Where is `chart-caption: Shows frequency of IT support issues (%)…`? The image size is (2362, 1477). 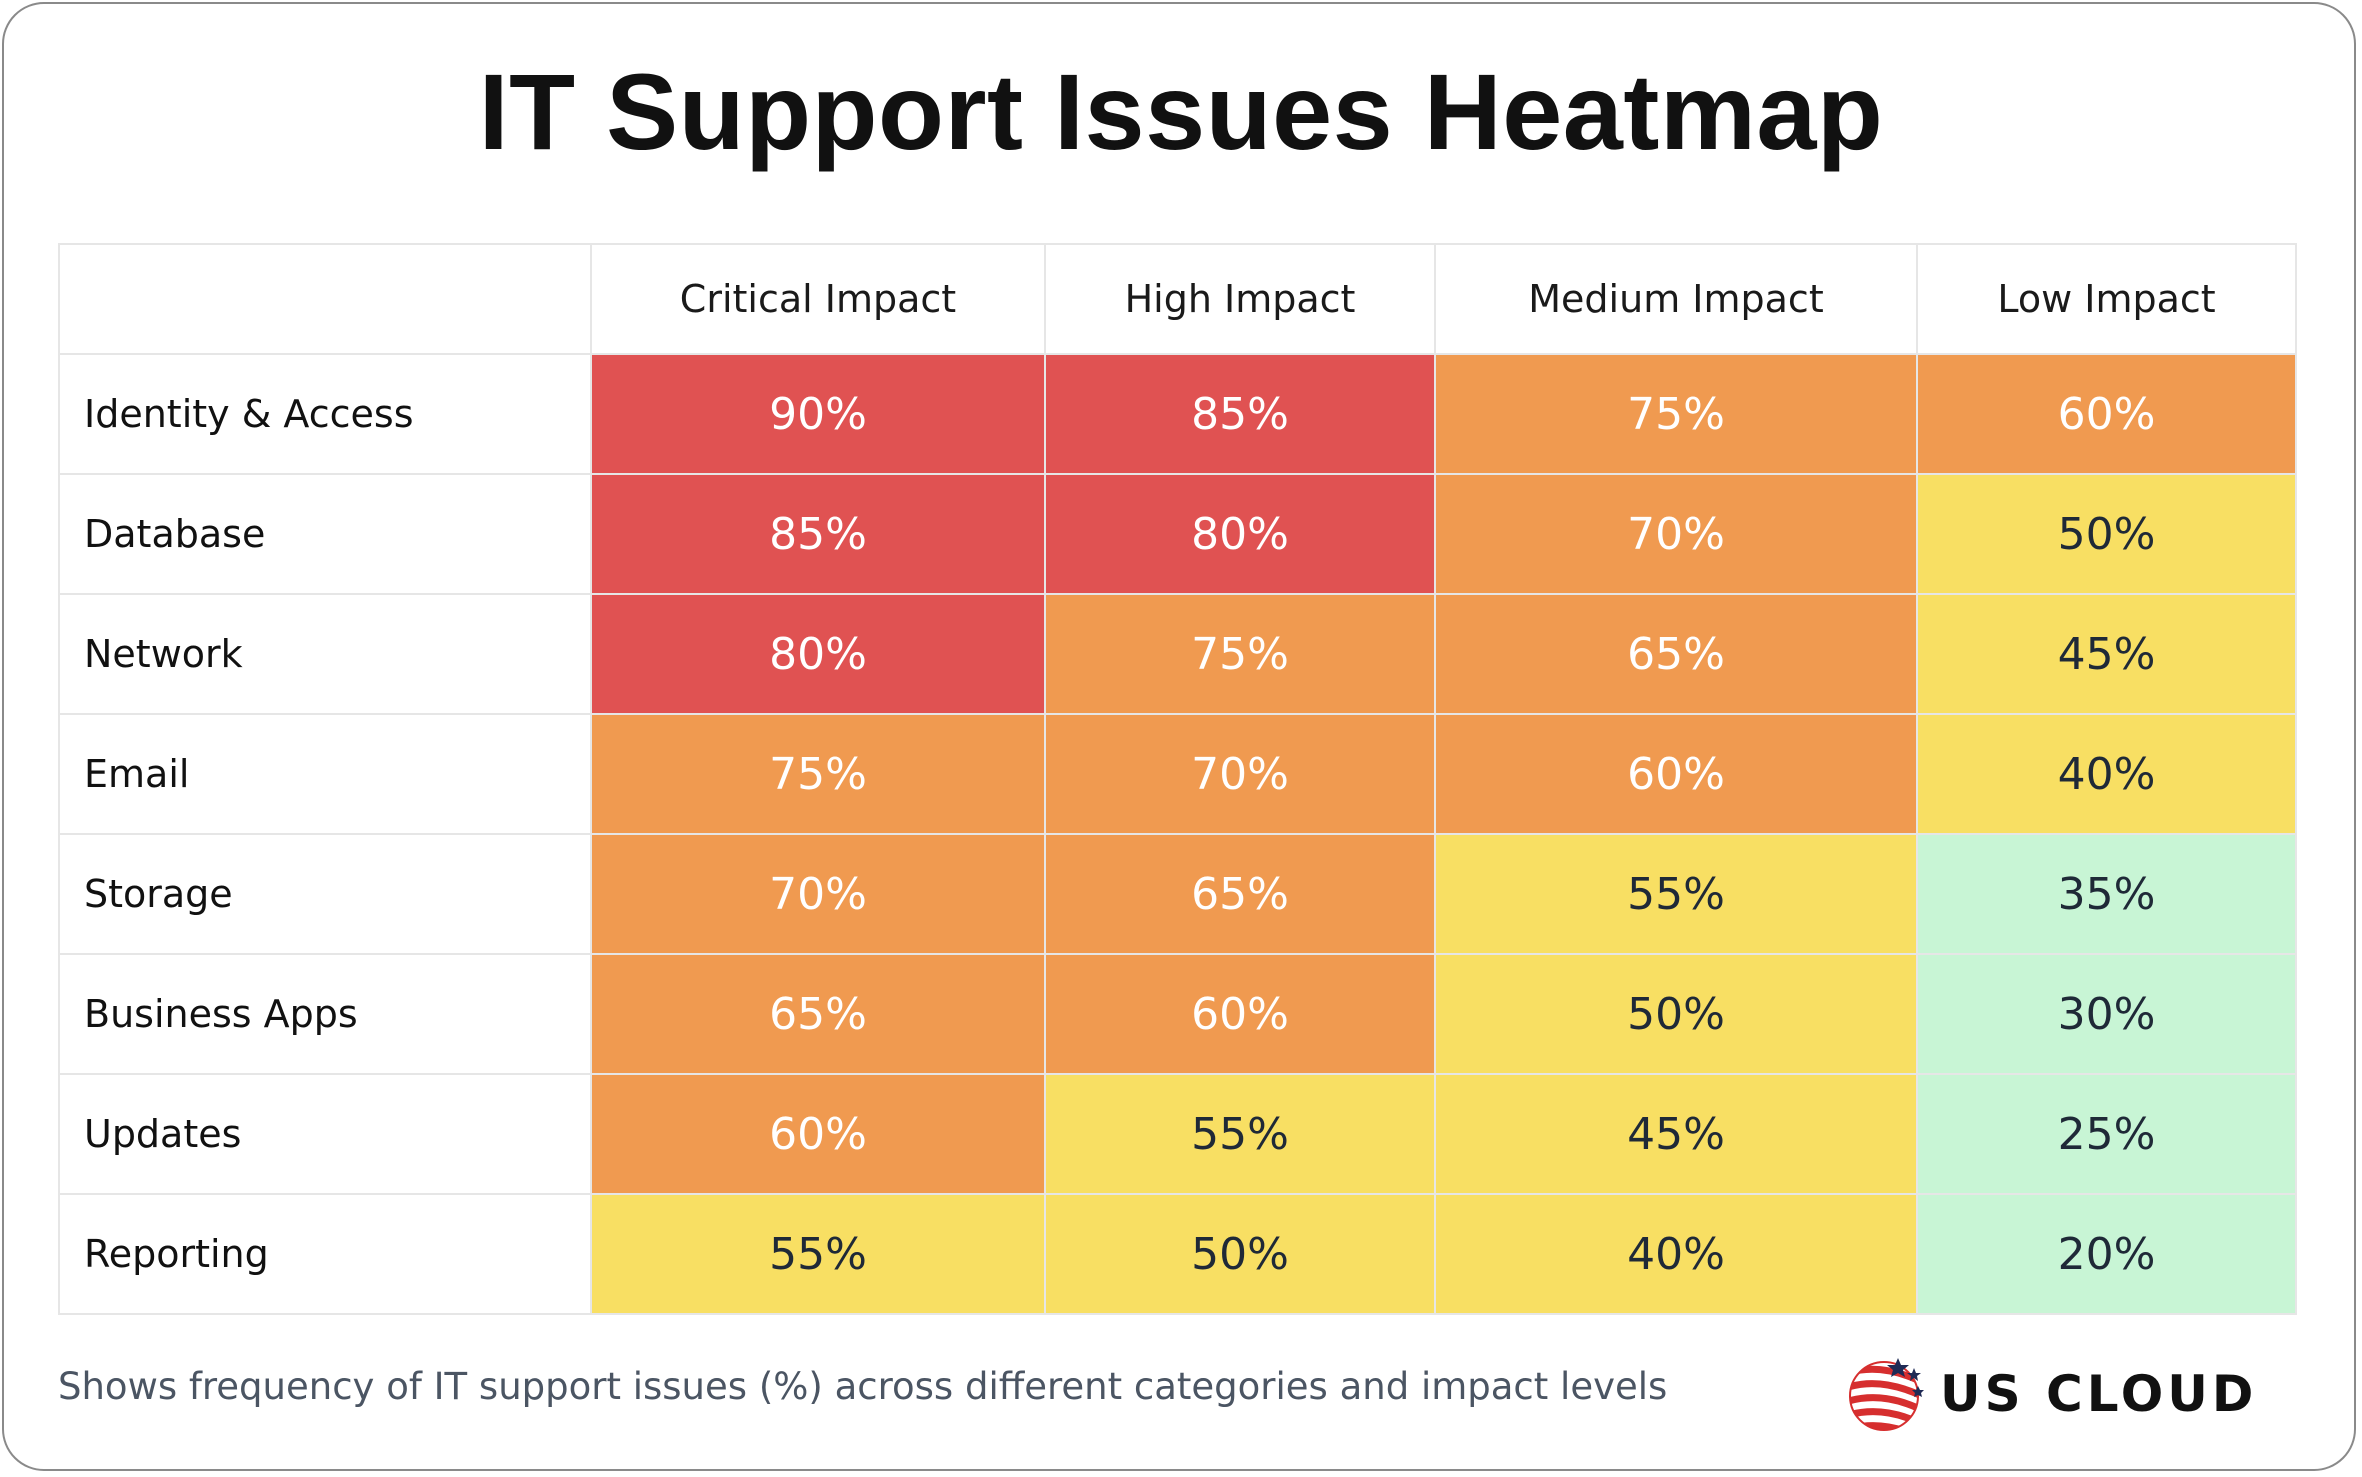
chart-caption: Shows frequency of IT support issues (%)… is located at coordinates (863, 1386).